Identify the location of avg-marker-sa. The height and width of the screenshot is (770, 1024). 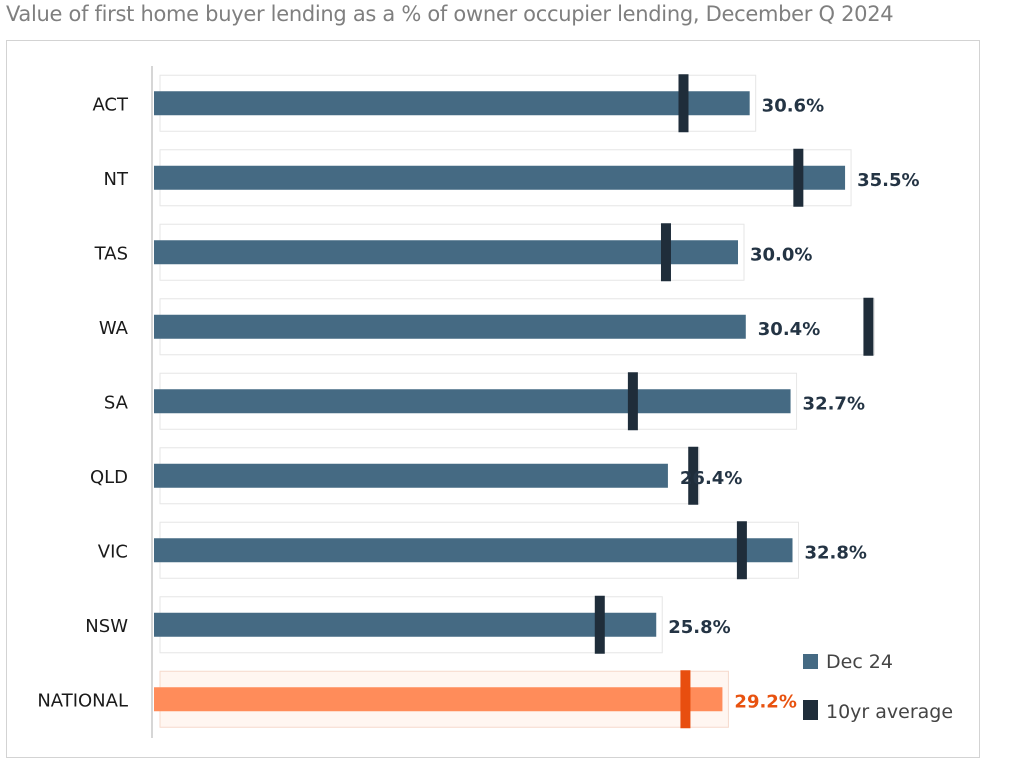
(632, 401).